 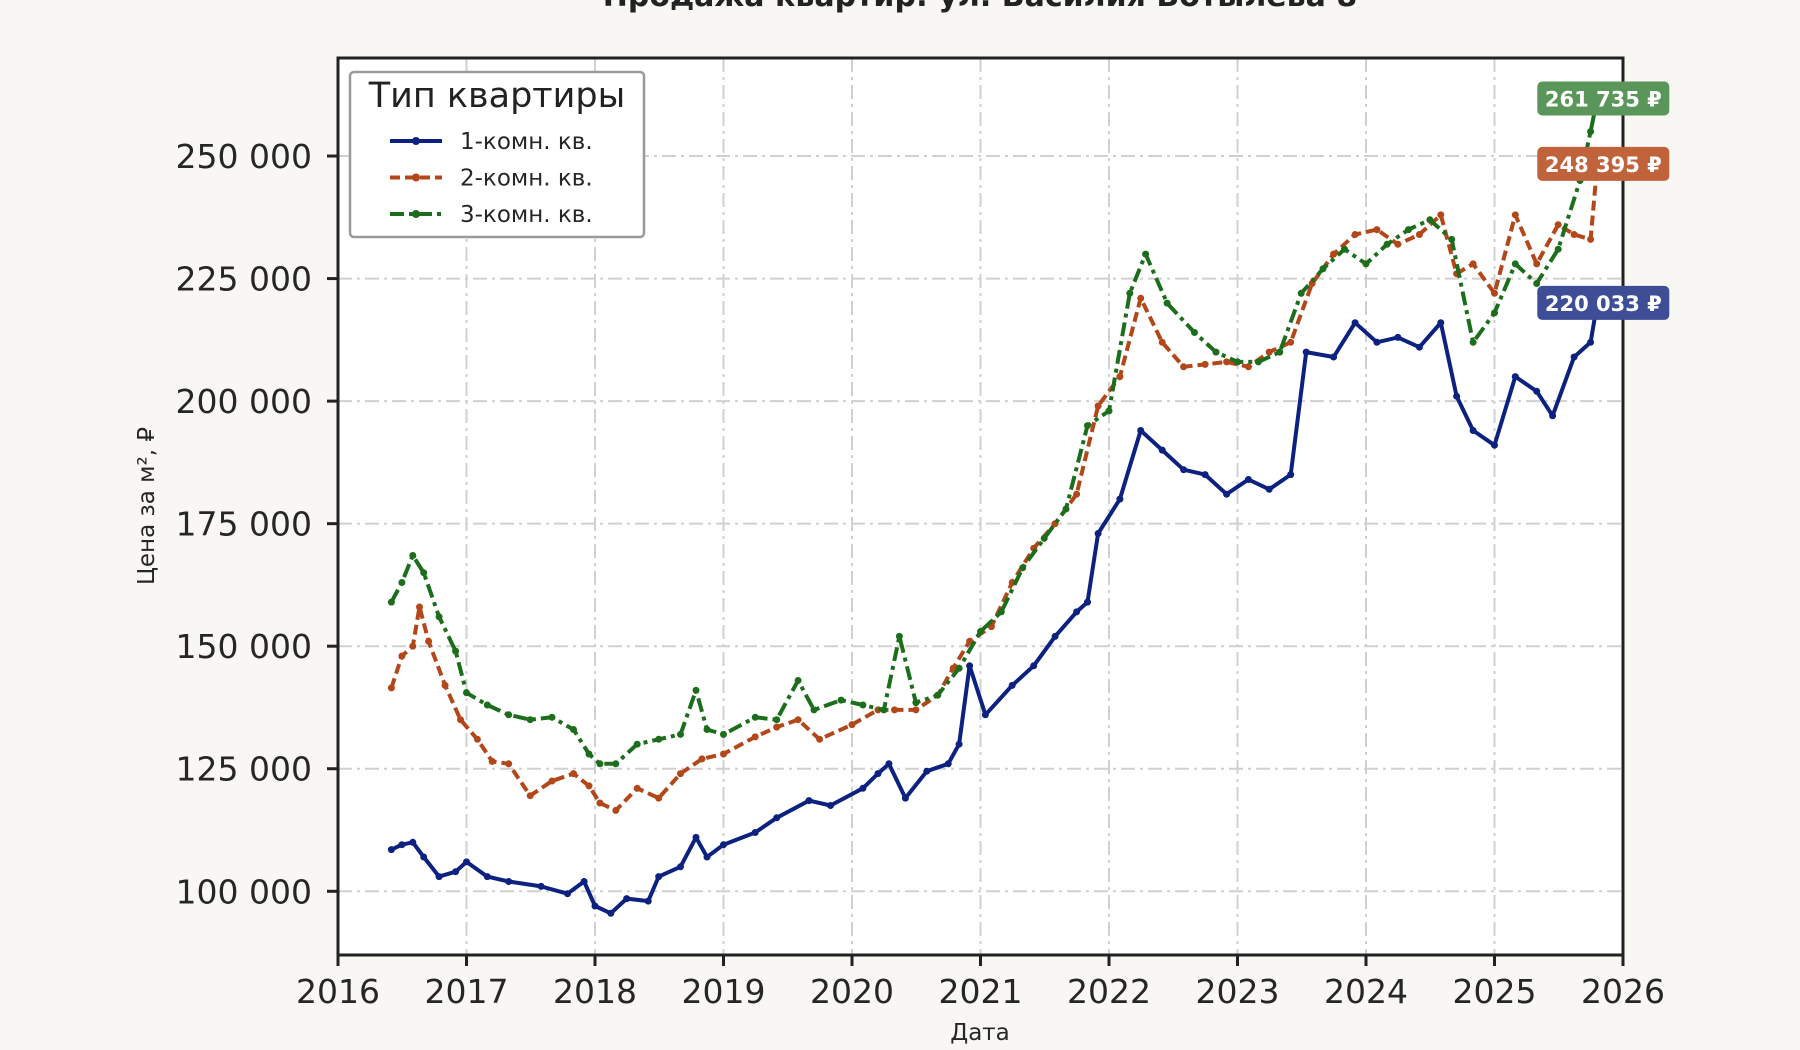 I want to click on x-tick-label: 2023, so click(x=1238, y=991).